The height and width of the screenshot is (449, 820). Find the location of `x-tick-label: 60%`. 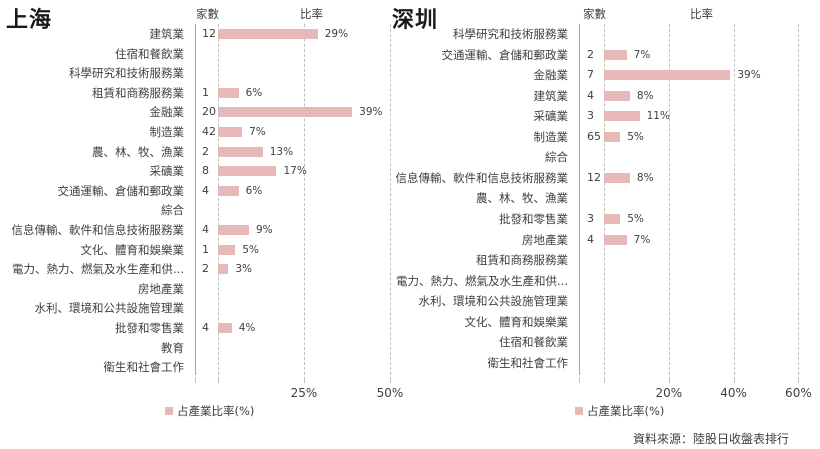

x-tick-label: 60% is located at coordinates (798, 393).